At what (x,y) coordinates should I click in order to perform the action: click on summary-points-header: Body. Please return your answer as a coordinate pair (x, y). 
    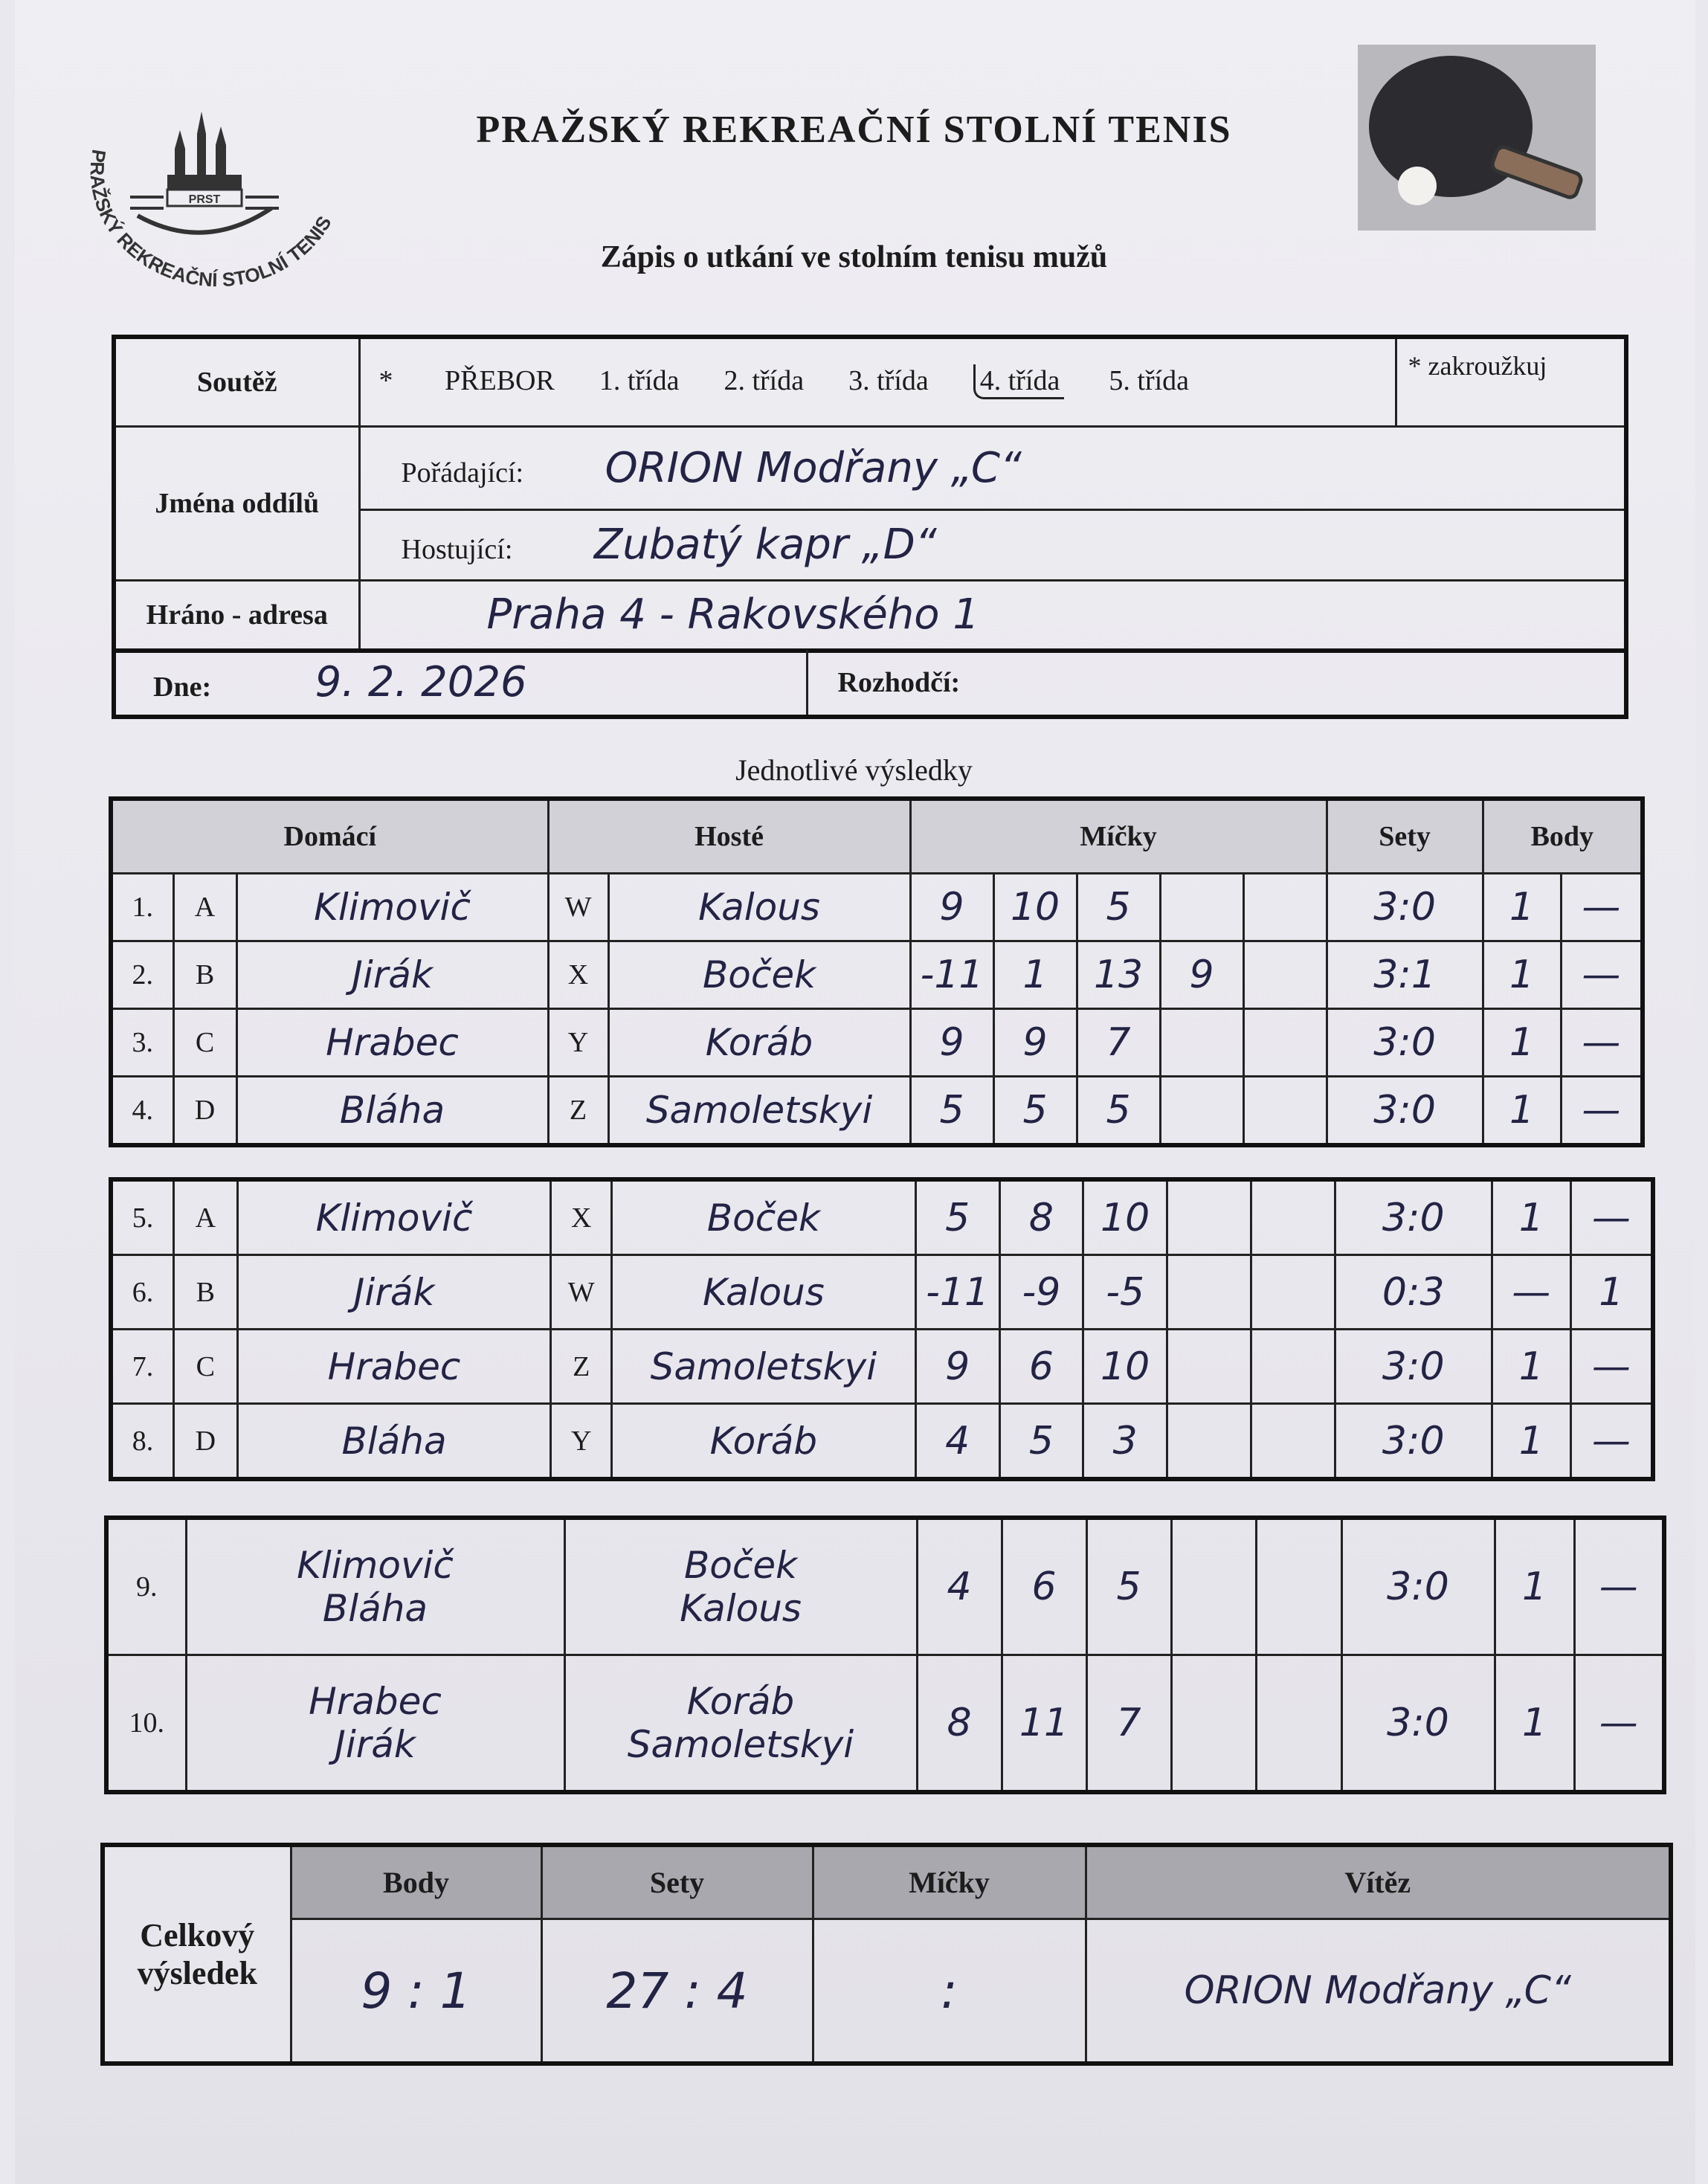
    Looking at the image, I should click on (416, 1882).